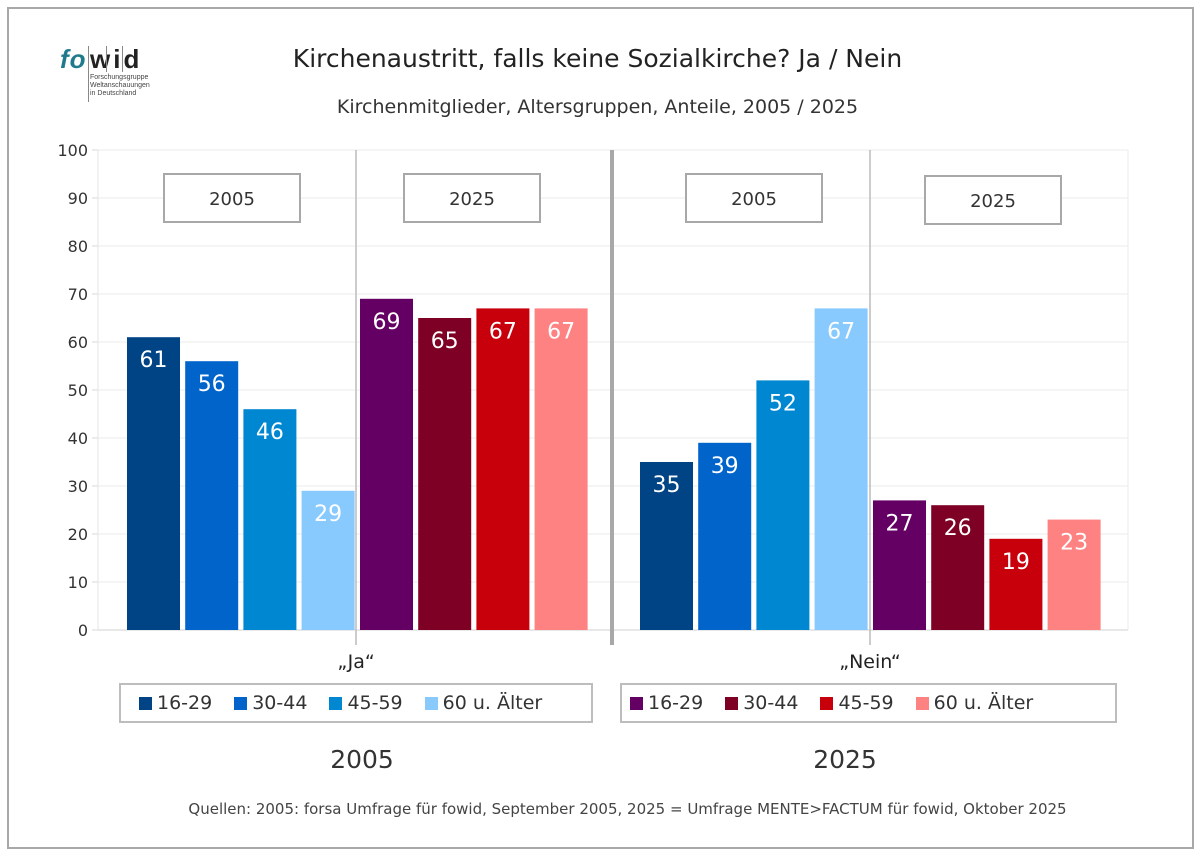 The height and width of the screenshot is (857, 1200). I want to click on y-tick-label: 100, so click(72, 150).